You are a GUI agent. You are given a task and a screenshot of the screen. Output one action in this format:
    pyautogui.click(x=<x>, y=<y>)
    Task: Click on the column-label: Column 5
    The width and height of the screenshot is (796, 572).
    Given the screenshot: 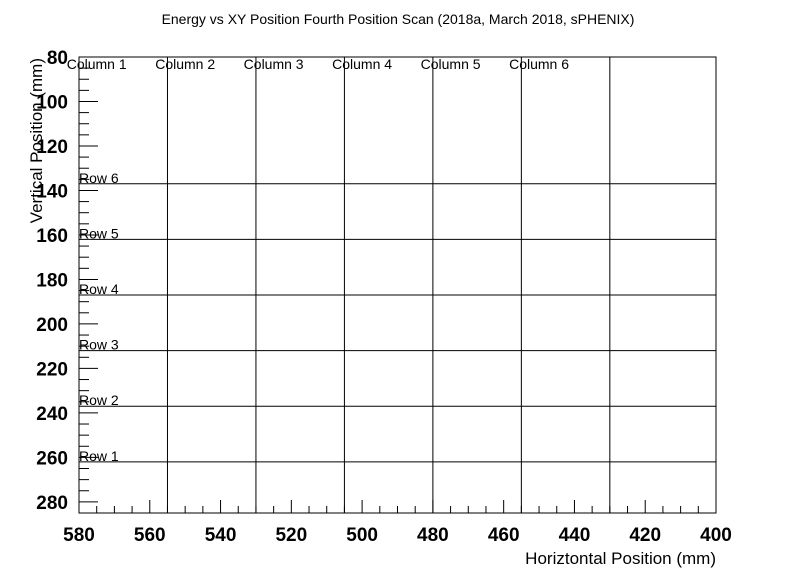 What is the action you would take?
    pyautogui.click(x=451, y=64)
    